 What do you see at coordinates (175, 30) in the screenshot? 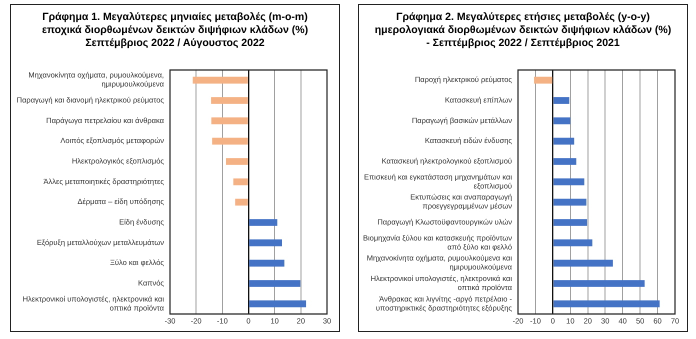
I see `chart-title: Γράφημα 1. Μεγαλύτερες μηνιαίες μεταβολές (m-o-m) εποχικά διορθωμένων δεικτών διψήφιων κλάδων (%) Σεπτέμβριος 2022 / Αύγουστος 2022` at bounding box center [175, 30].